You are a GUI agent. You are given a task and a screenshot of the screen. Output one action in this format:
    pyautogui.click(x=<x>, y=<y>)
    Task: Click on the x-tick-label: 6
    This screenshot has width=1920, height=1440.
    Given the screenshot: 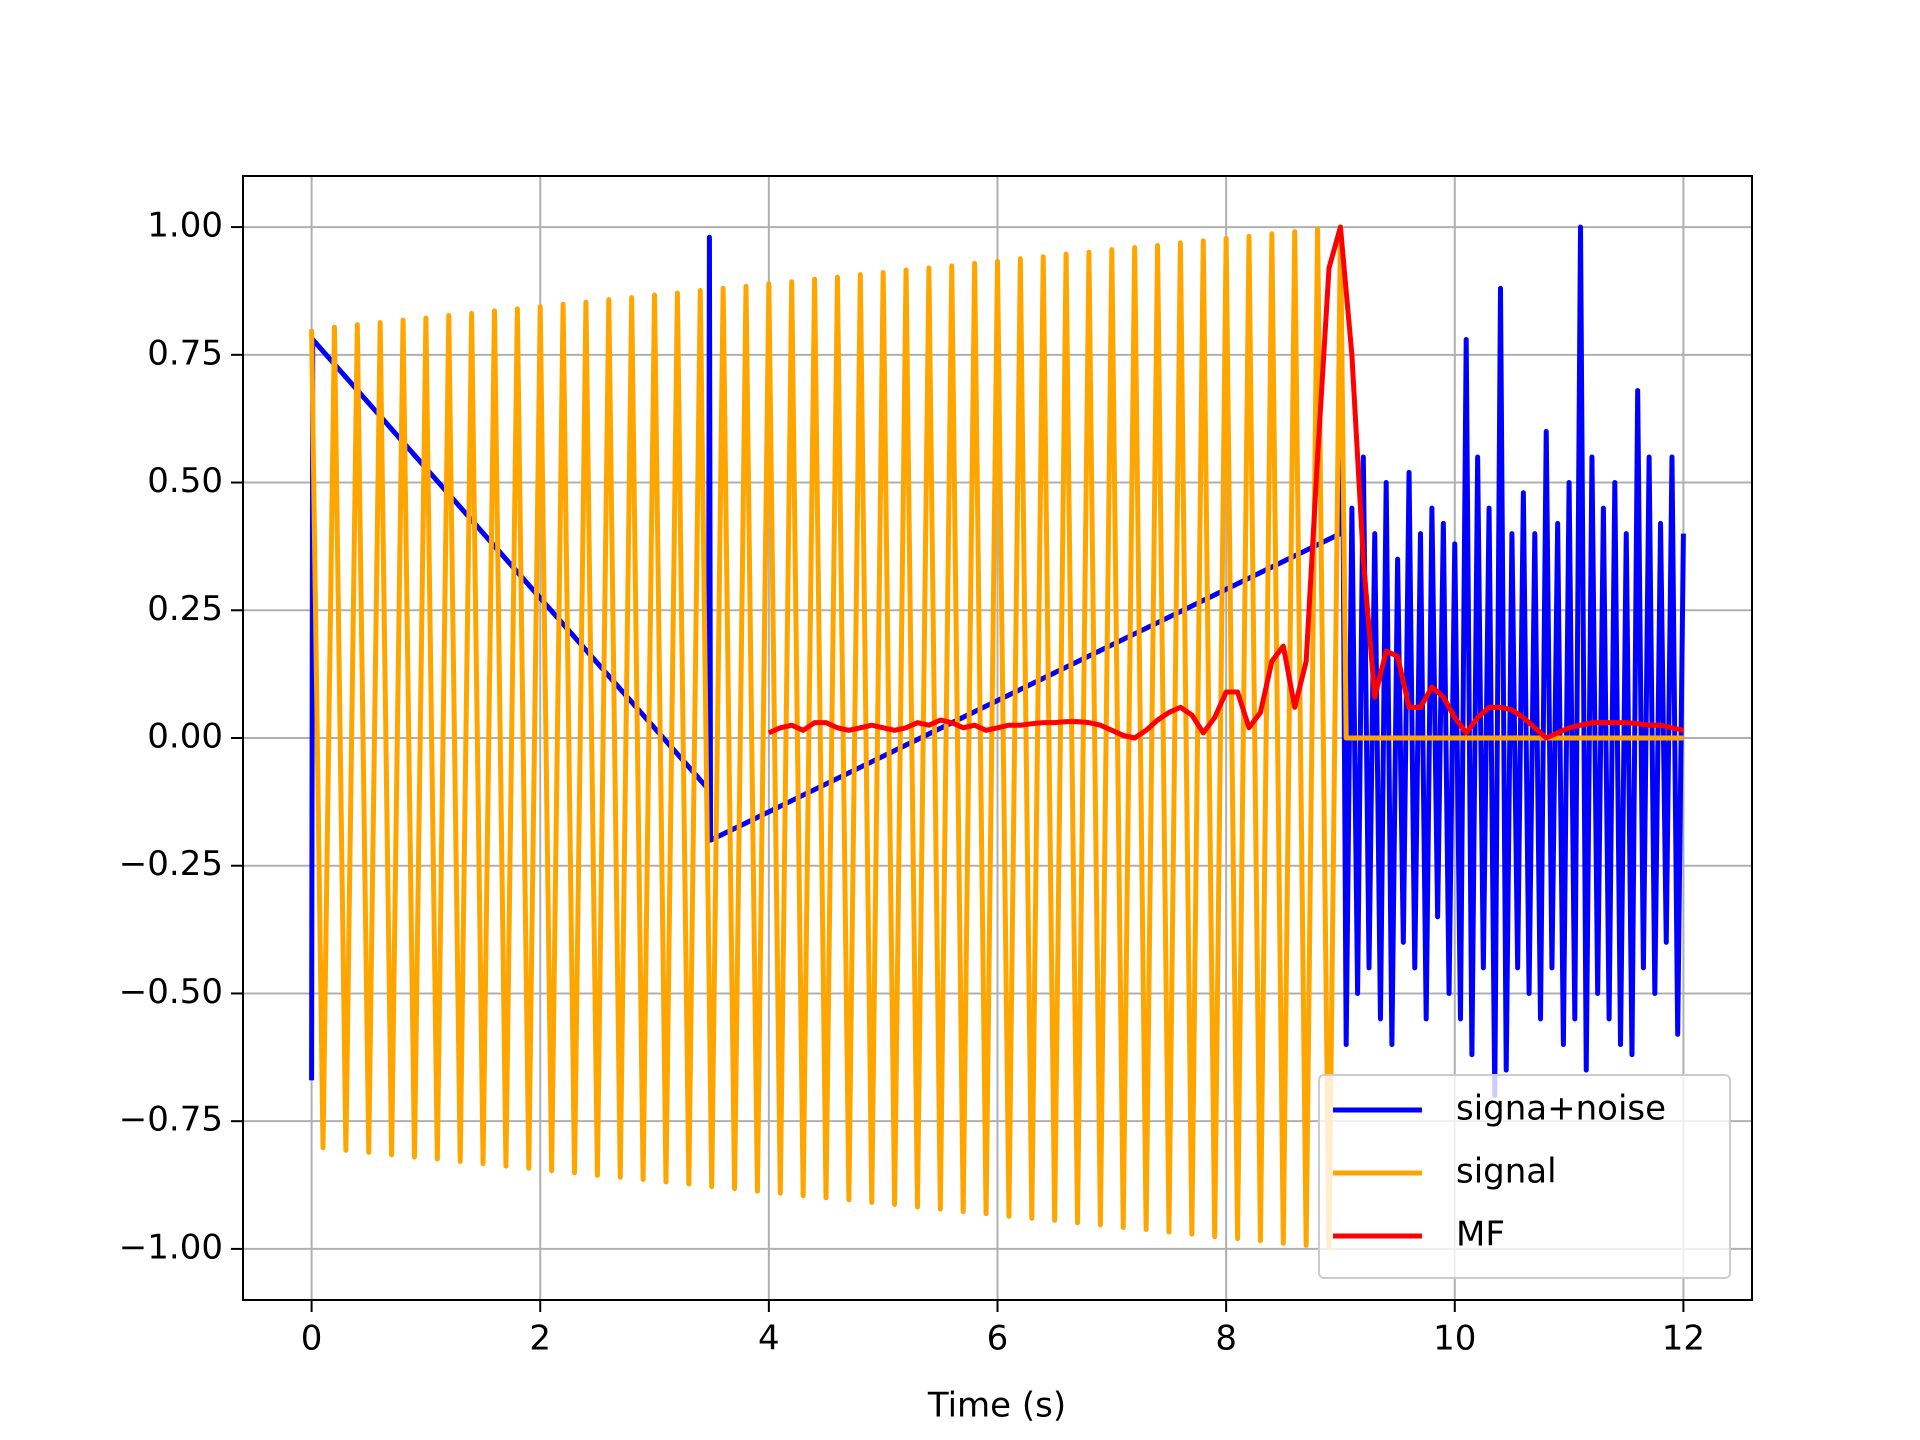 What is the action you would take?
    pyautogui.click(x=998, y=1339)
    